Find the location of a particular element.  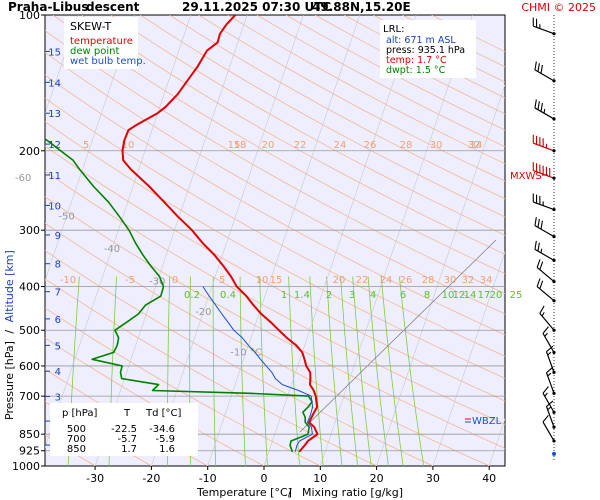

temperature-tick-label: -30 is located at coordinates (95, 478).